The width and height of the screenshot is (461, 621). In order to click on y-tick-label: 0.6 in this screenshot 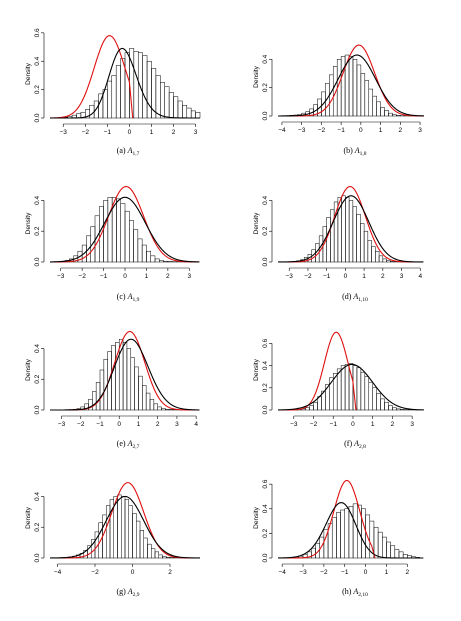, I will do `click(37, 32)`.